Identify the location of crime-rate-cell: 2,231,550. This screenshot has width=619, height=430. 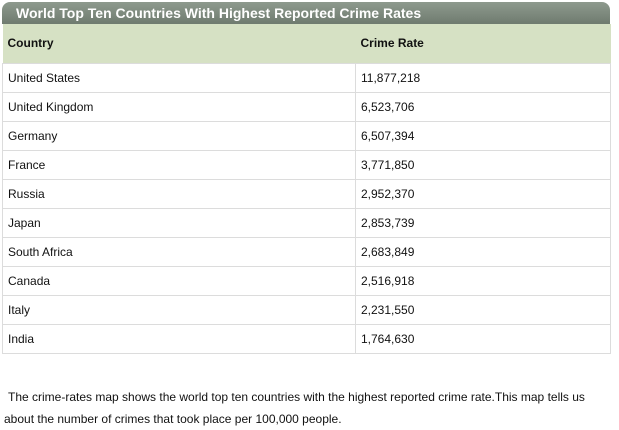
(483, 309).